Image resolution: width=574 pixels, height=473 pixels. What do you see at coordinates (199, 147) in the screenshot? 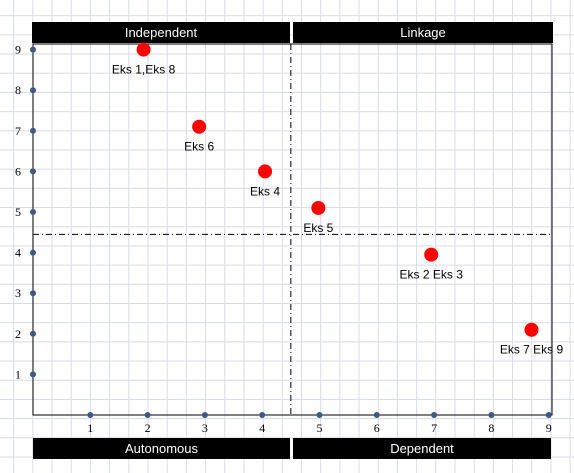
I see `data-point-label: Eks 6` at bounding box center [199, 147].